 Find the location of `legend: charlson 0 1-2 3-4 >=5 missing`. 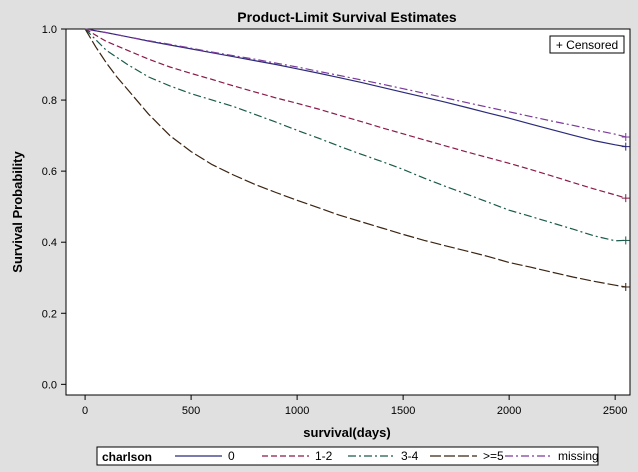

legend: charlson 0 1-2 3-4 >=5 missing is located at coordinates (347, 456).